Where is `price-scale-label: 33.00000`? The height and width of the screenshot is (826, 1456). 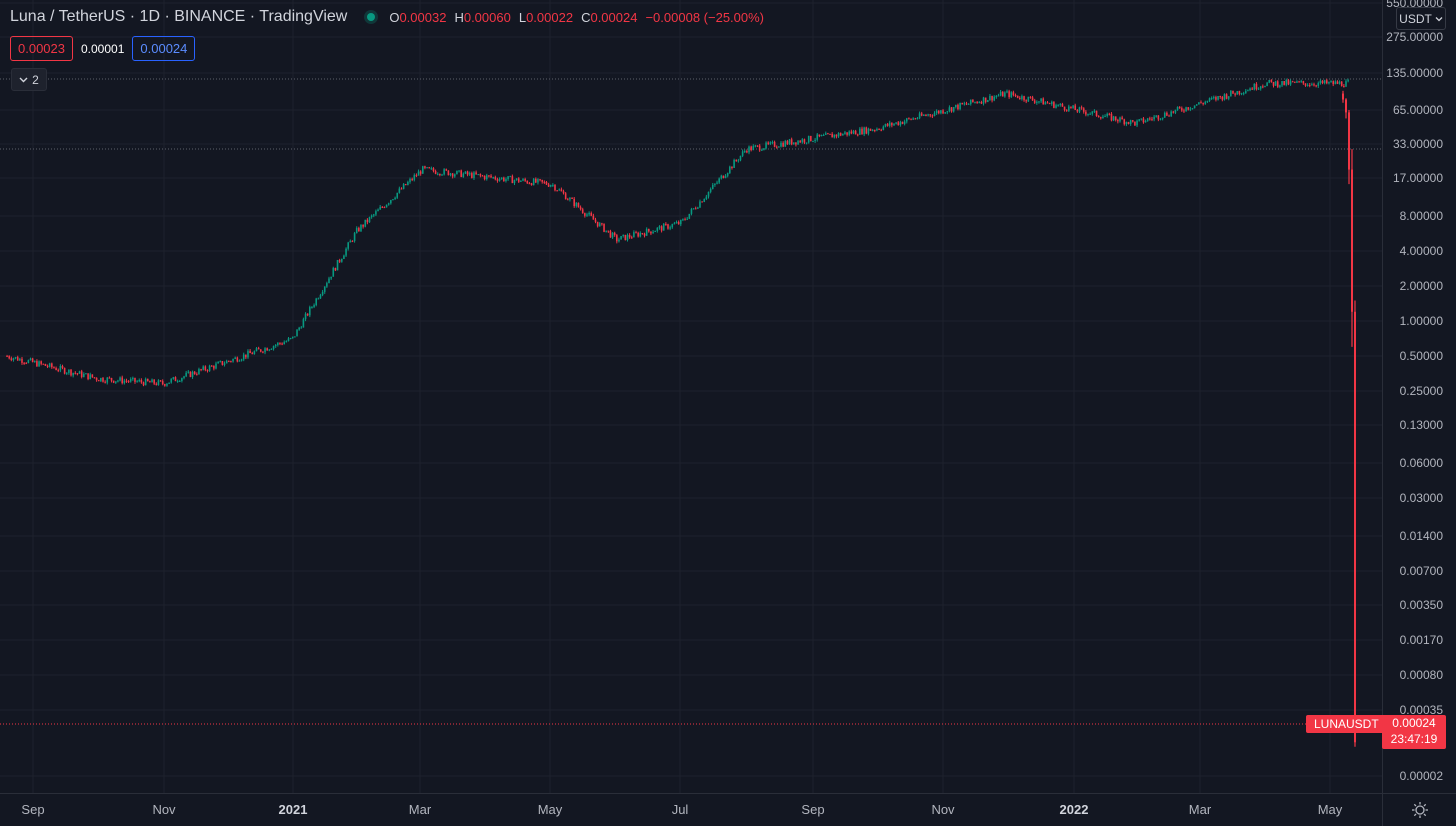 price-scale-label: 33.00000 is located at coordinates (1417, 144).